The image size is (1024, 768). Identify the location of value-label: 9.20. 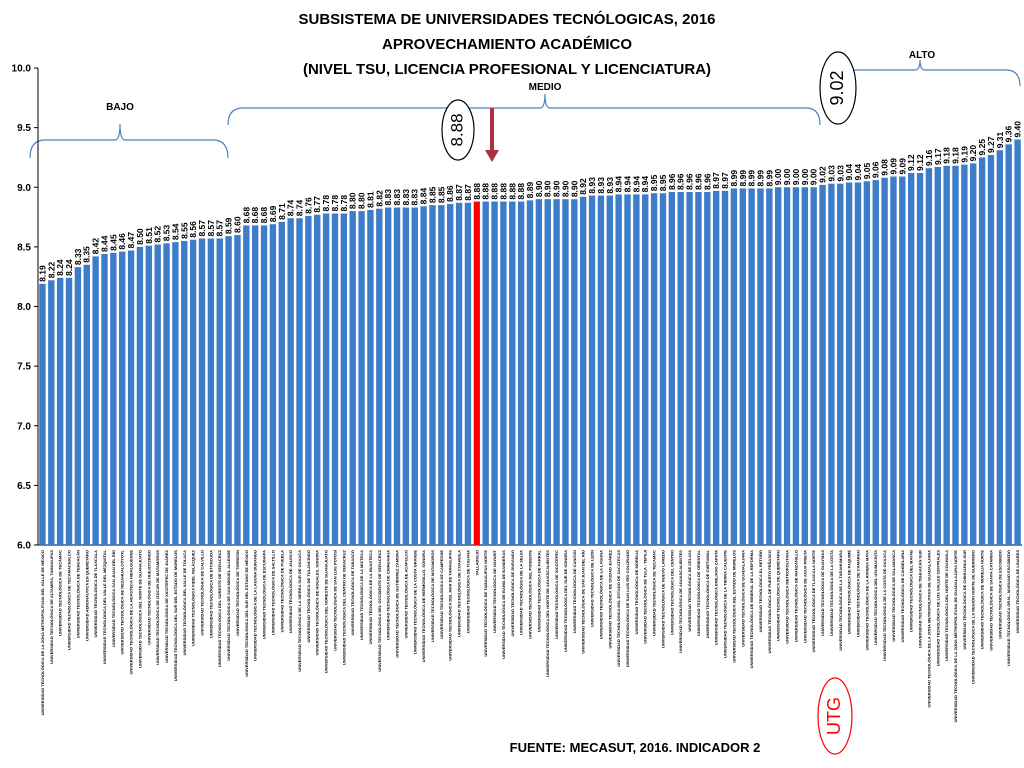
(973, 153).